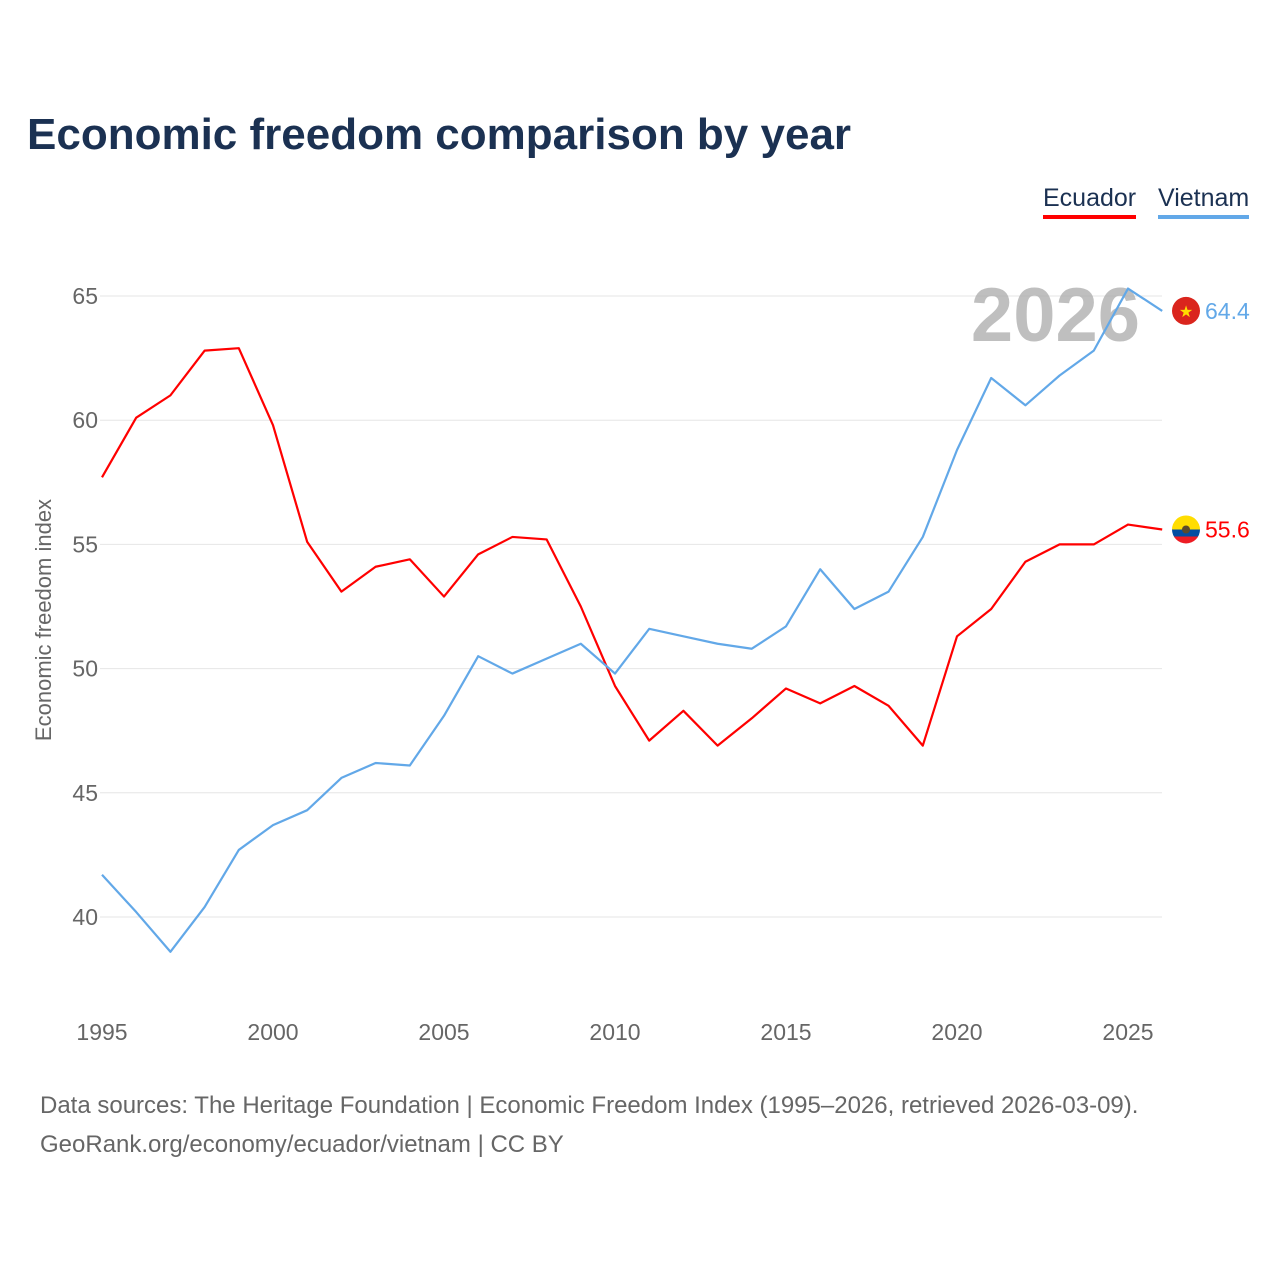 The width and height of the screenshot is (1280, 1280). I want to click on y-axis-label: Economic freedom index, so click(43, 620).